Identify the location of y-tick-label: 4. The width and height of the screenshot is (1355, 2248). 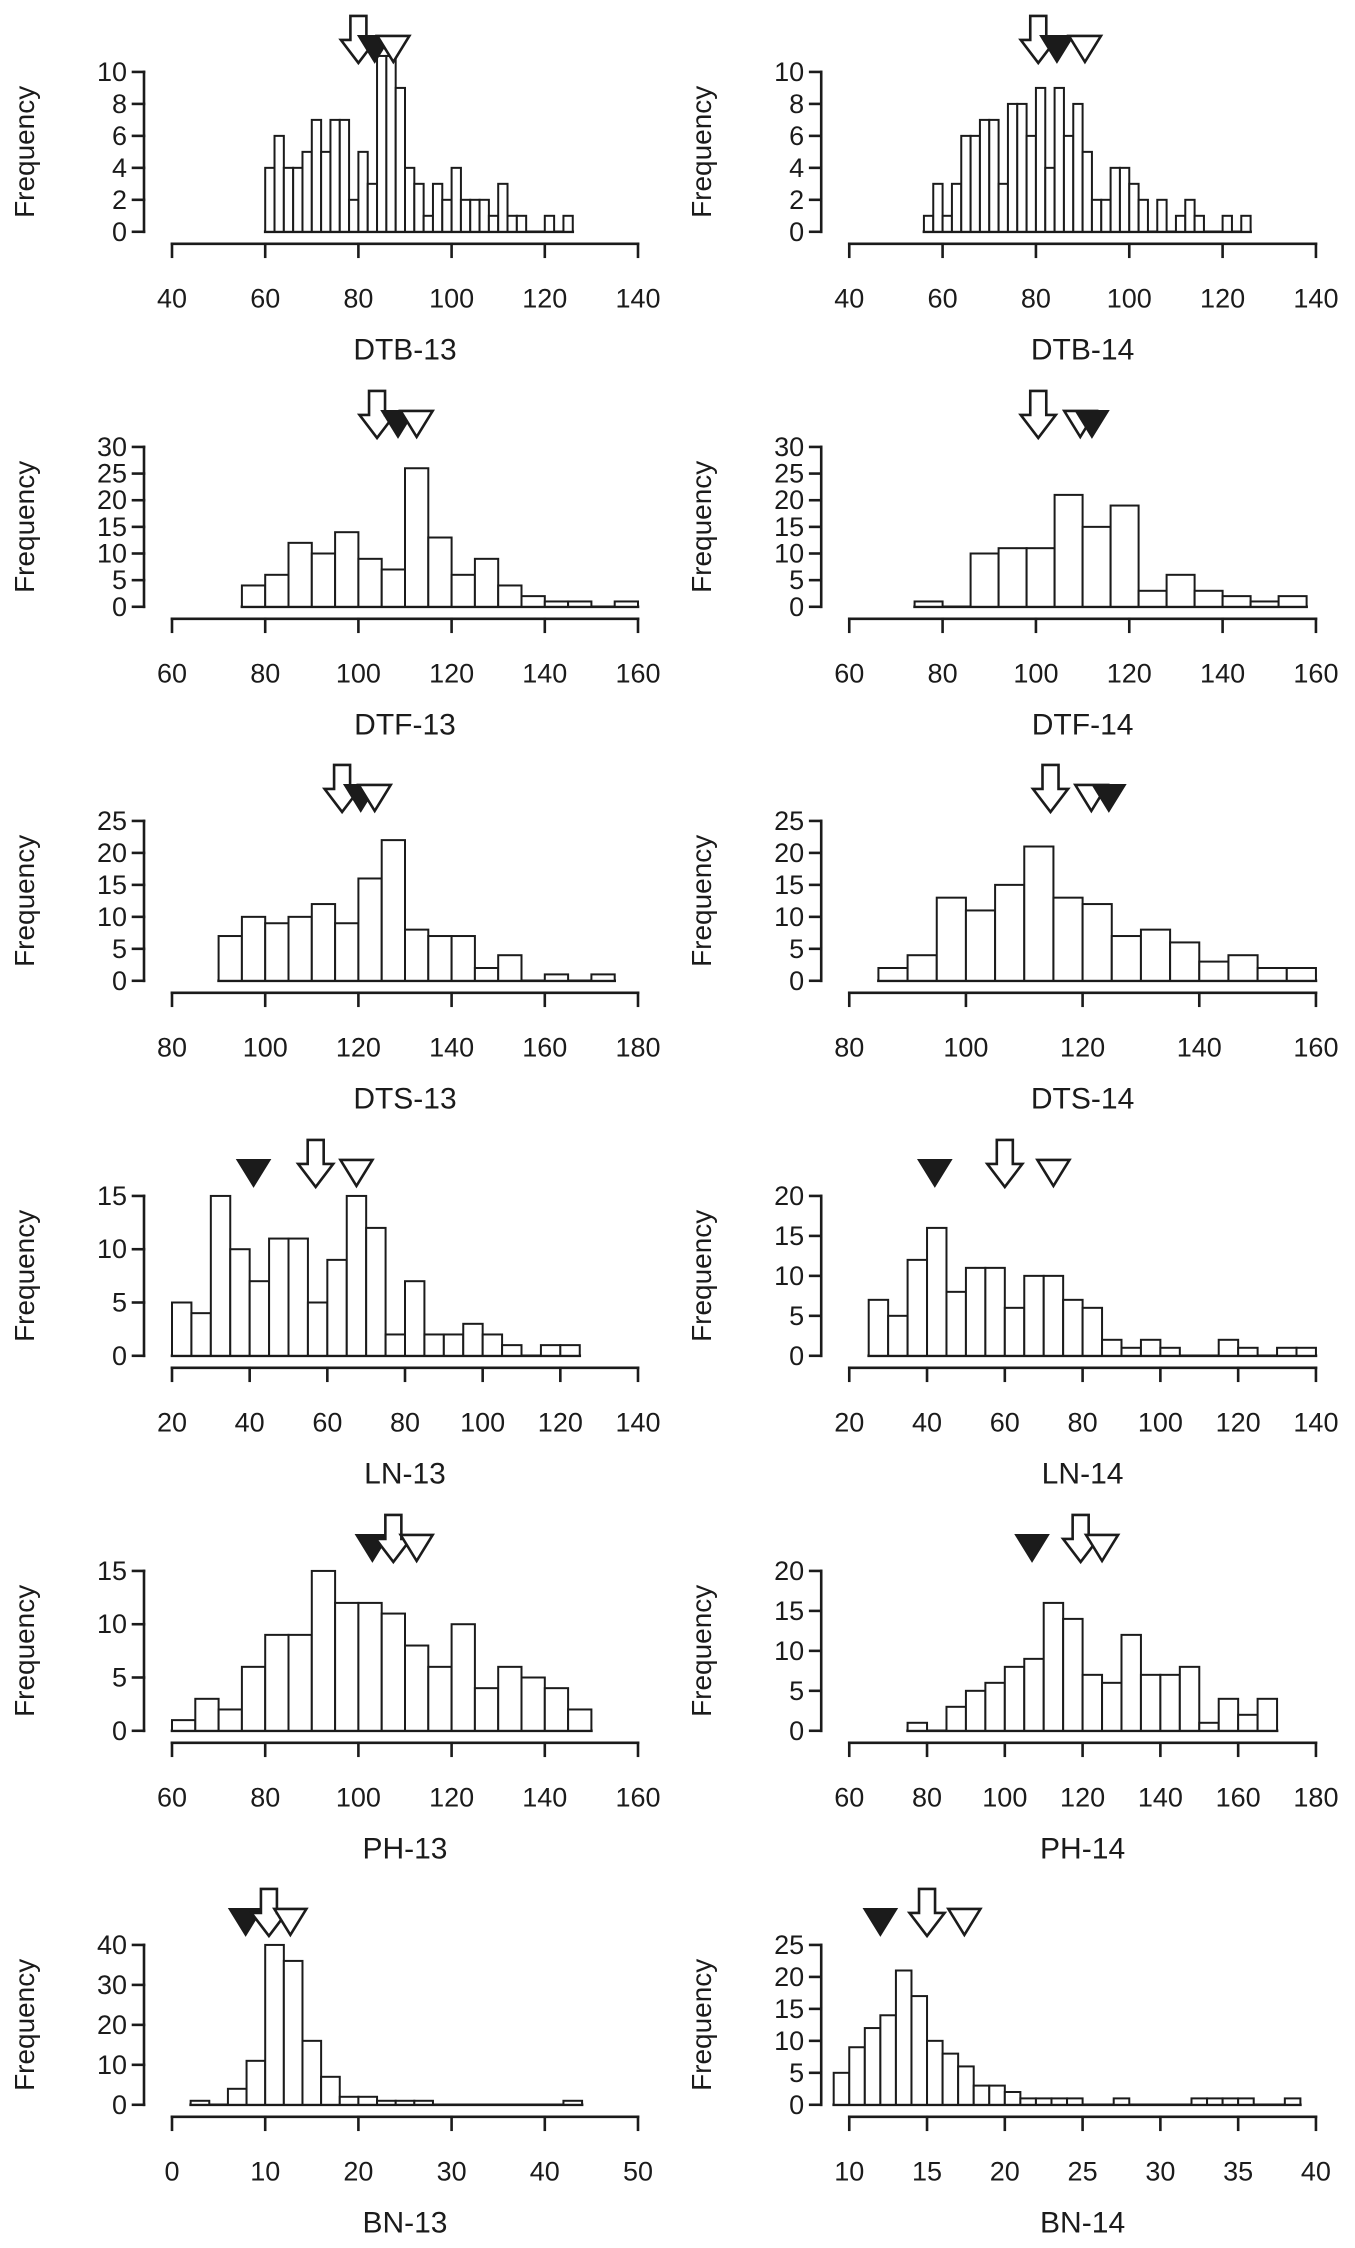
(119, 168).